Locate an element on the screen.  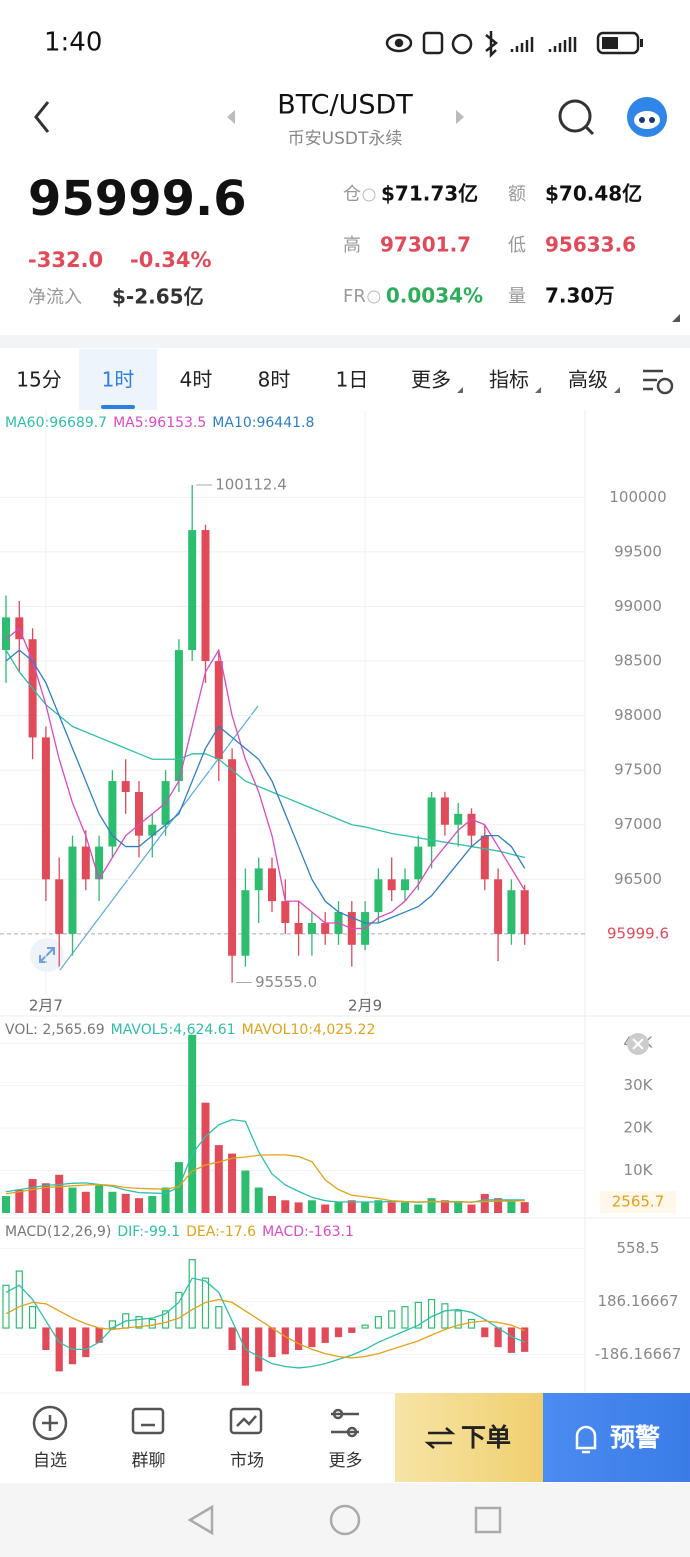
y-tick-label: 10K is located at coordinates (639, 1170).